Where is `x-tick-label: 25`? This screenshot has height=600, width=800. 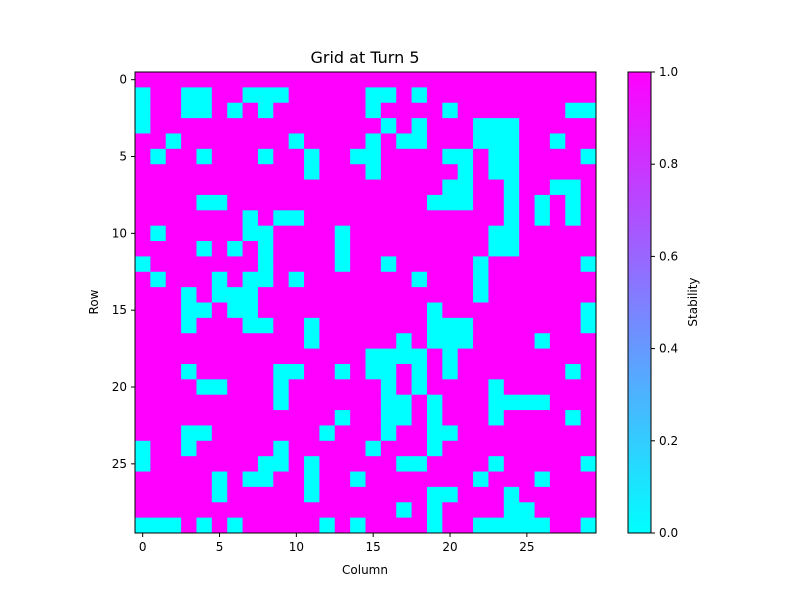
x-tick-label: 25 is located at coordinates (526, 547).